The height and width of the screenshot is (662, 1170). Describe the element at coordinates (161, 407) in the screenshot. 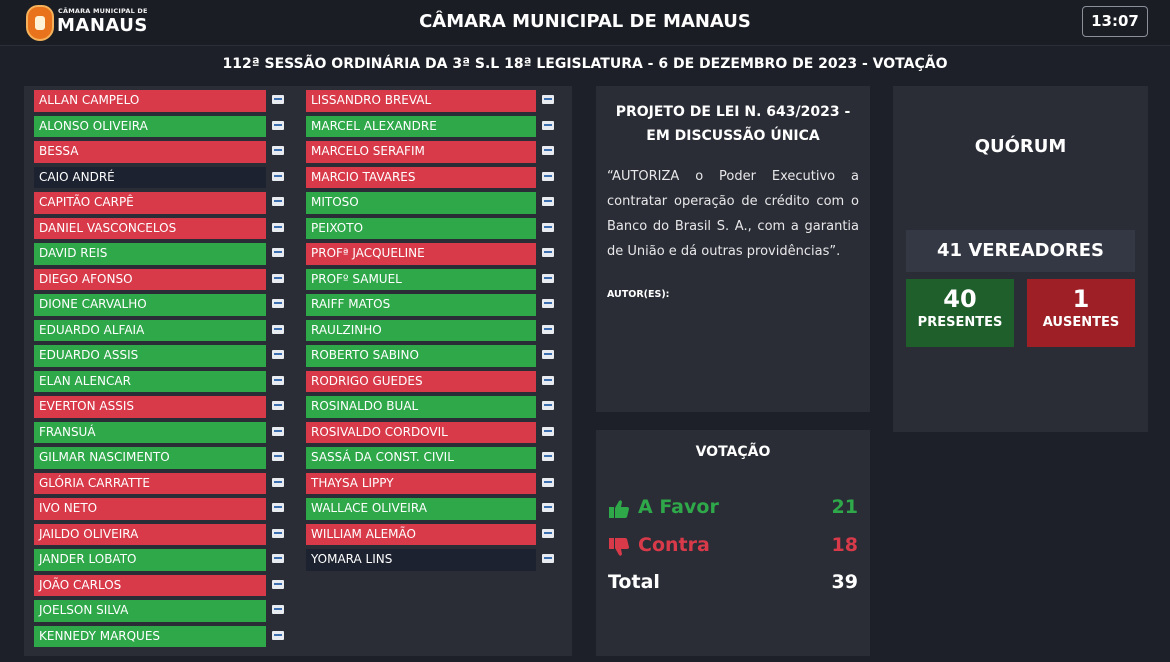

I see `council-member-row: EVERTON ASSIS` at that location.